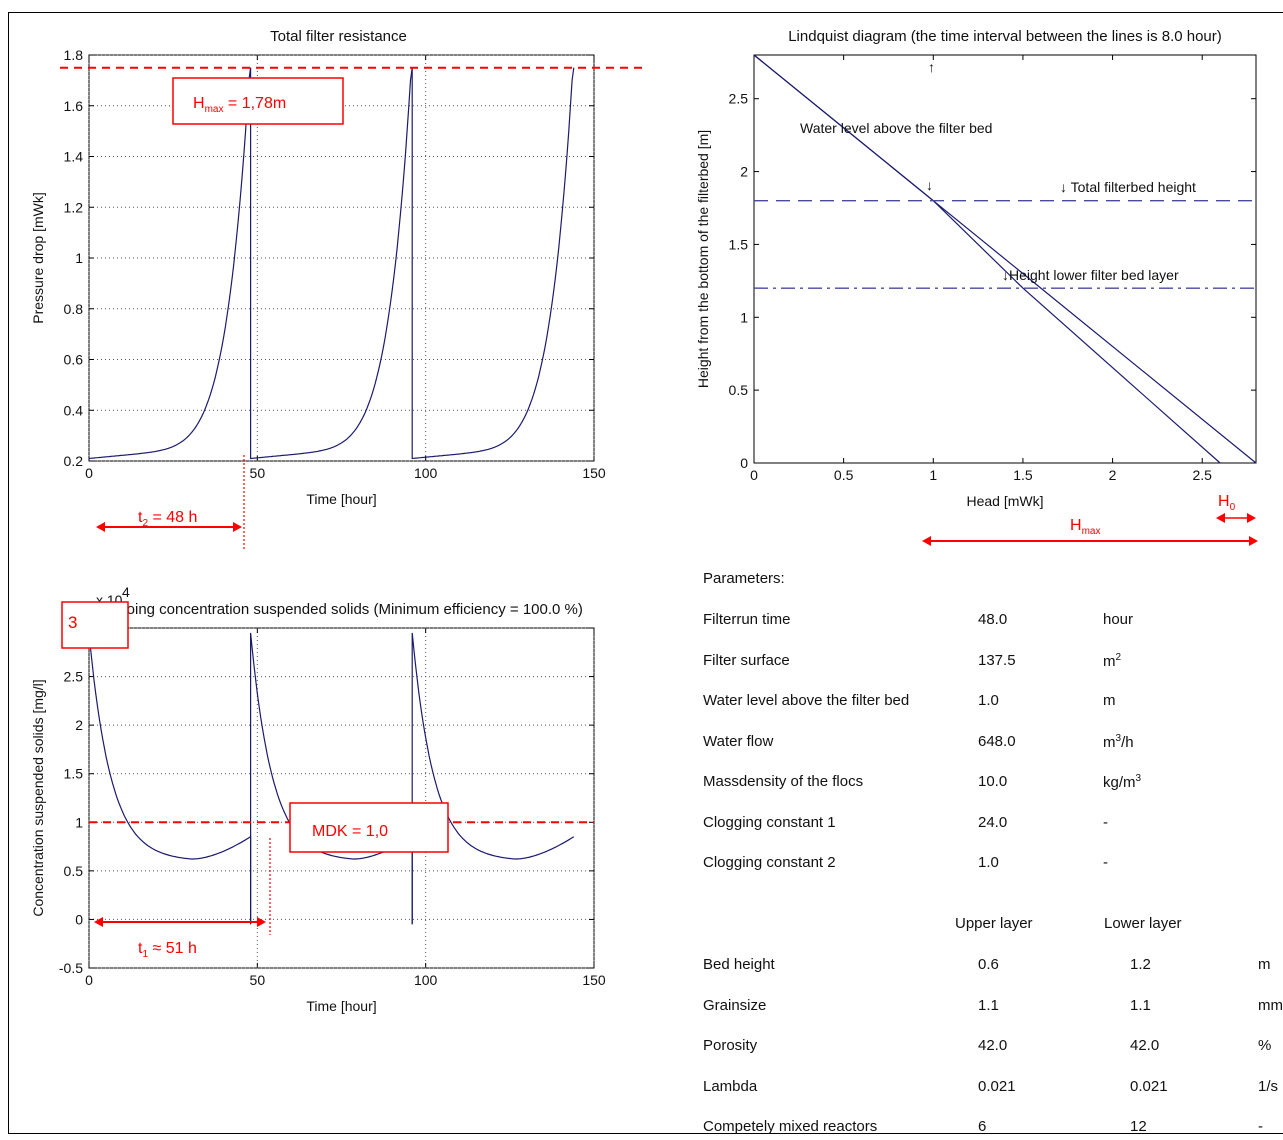 The width and height of the screenshot is (1283, 1140). Describe the element at coordinates (1004, 501) in the screenshot. I see `lindquist-xlabel: Head [mWk]` at that location.